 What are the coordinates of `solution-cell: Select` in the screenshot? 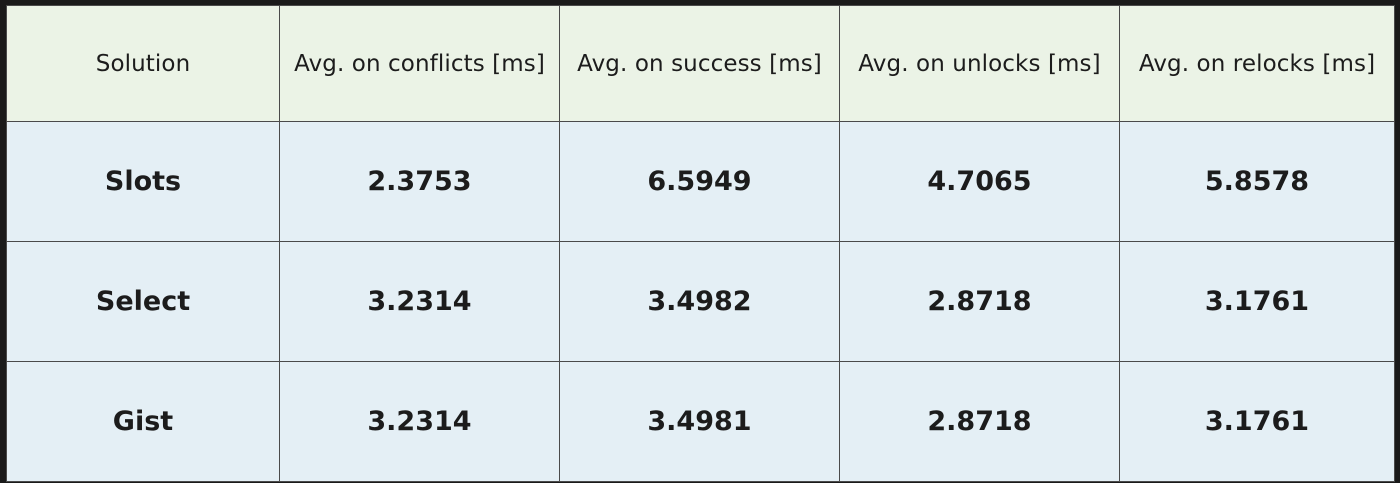 It's located at (143, 301).